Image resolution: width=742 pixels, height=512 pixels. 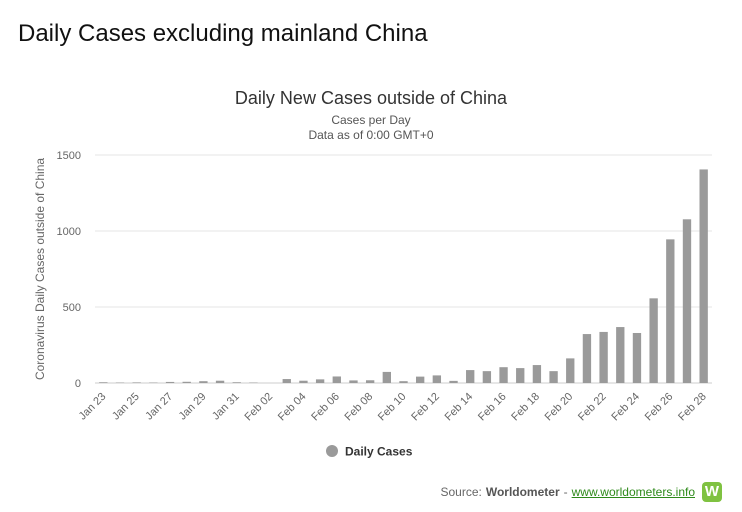 What do you see at coordinates (359, 407) in the screenshot?
I see `x-tick-label: Feb 08` at bounding box center [359, 407].